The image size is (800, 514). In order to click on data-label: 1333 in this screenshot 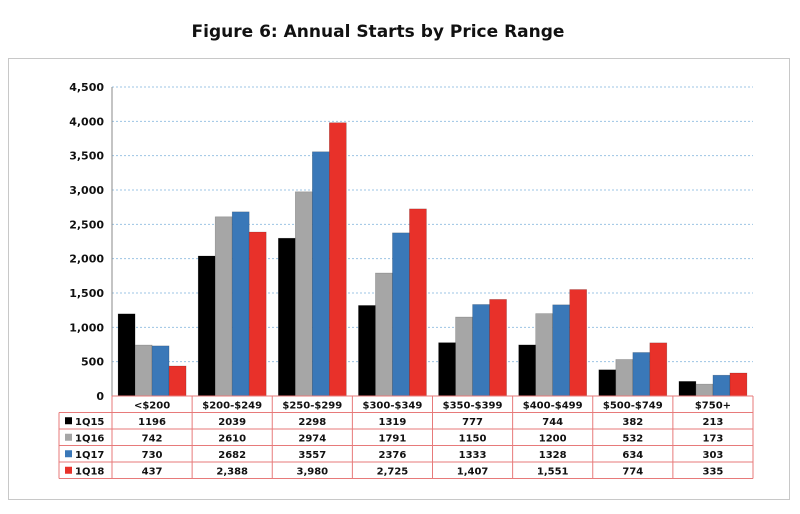, I will do `click(473, 455)`.